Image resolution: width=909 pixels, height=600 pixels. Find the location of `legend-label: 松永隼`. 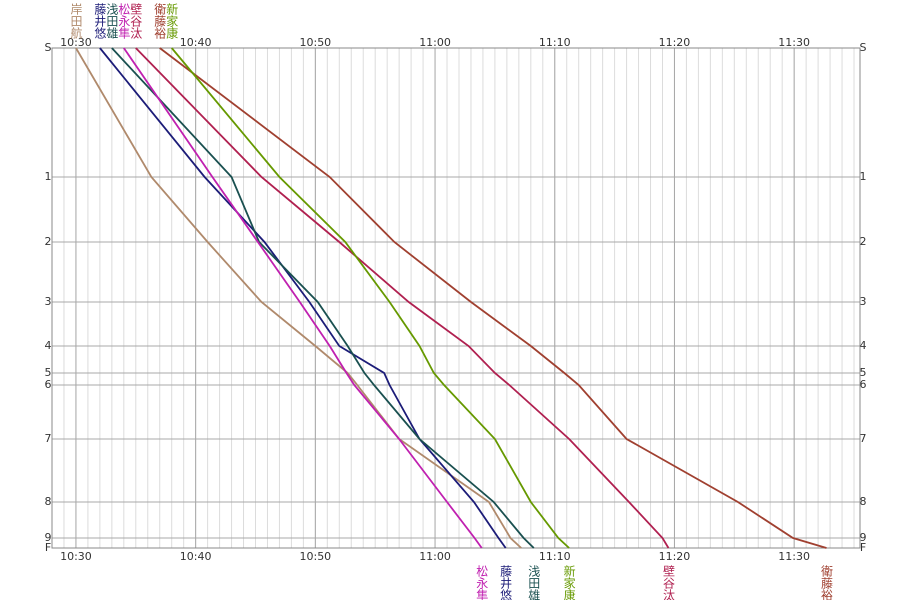

legend-label: 松永隼 is located at coordinates (124, 21).